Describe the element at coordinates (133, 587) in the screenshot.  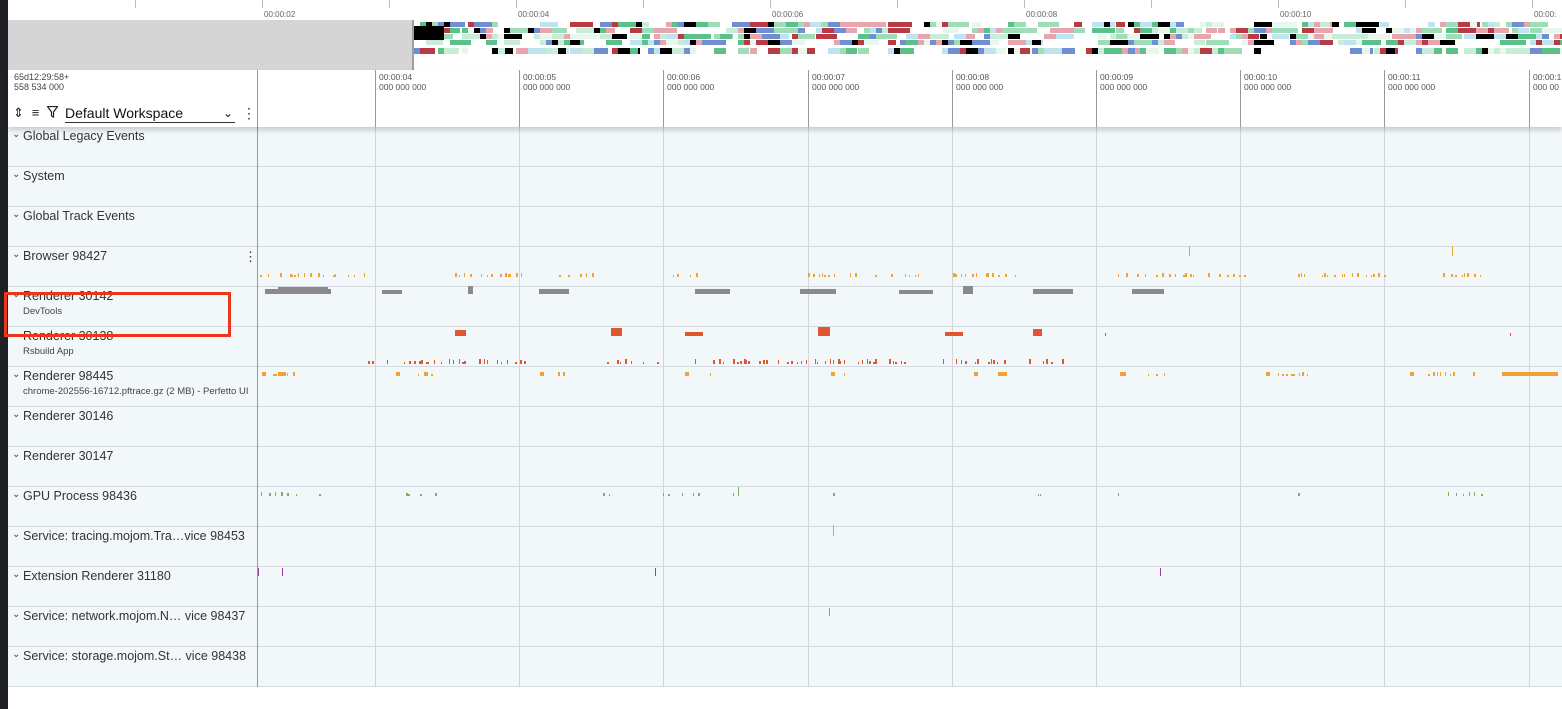
I see `track-shell: ⌄ Extension Renderer 31180` at that location.